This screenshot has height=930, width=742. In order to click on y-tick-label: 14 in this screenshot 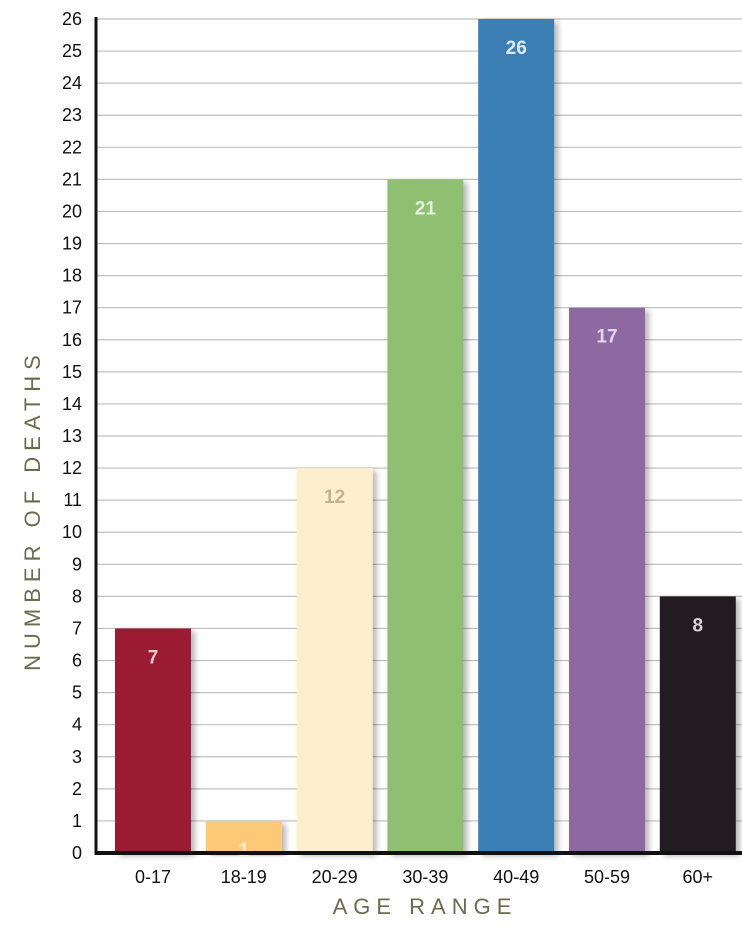, I will do `click(72, 404)`.